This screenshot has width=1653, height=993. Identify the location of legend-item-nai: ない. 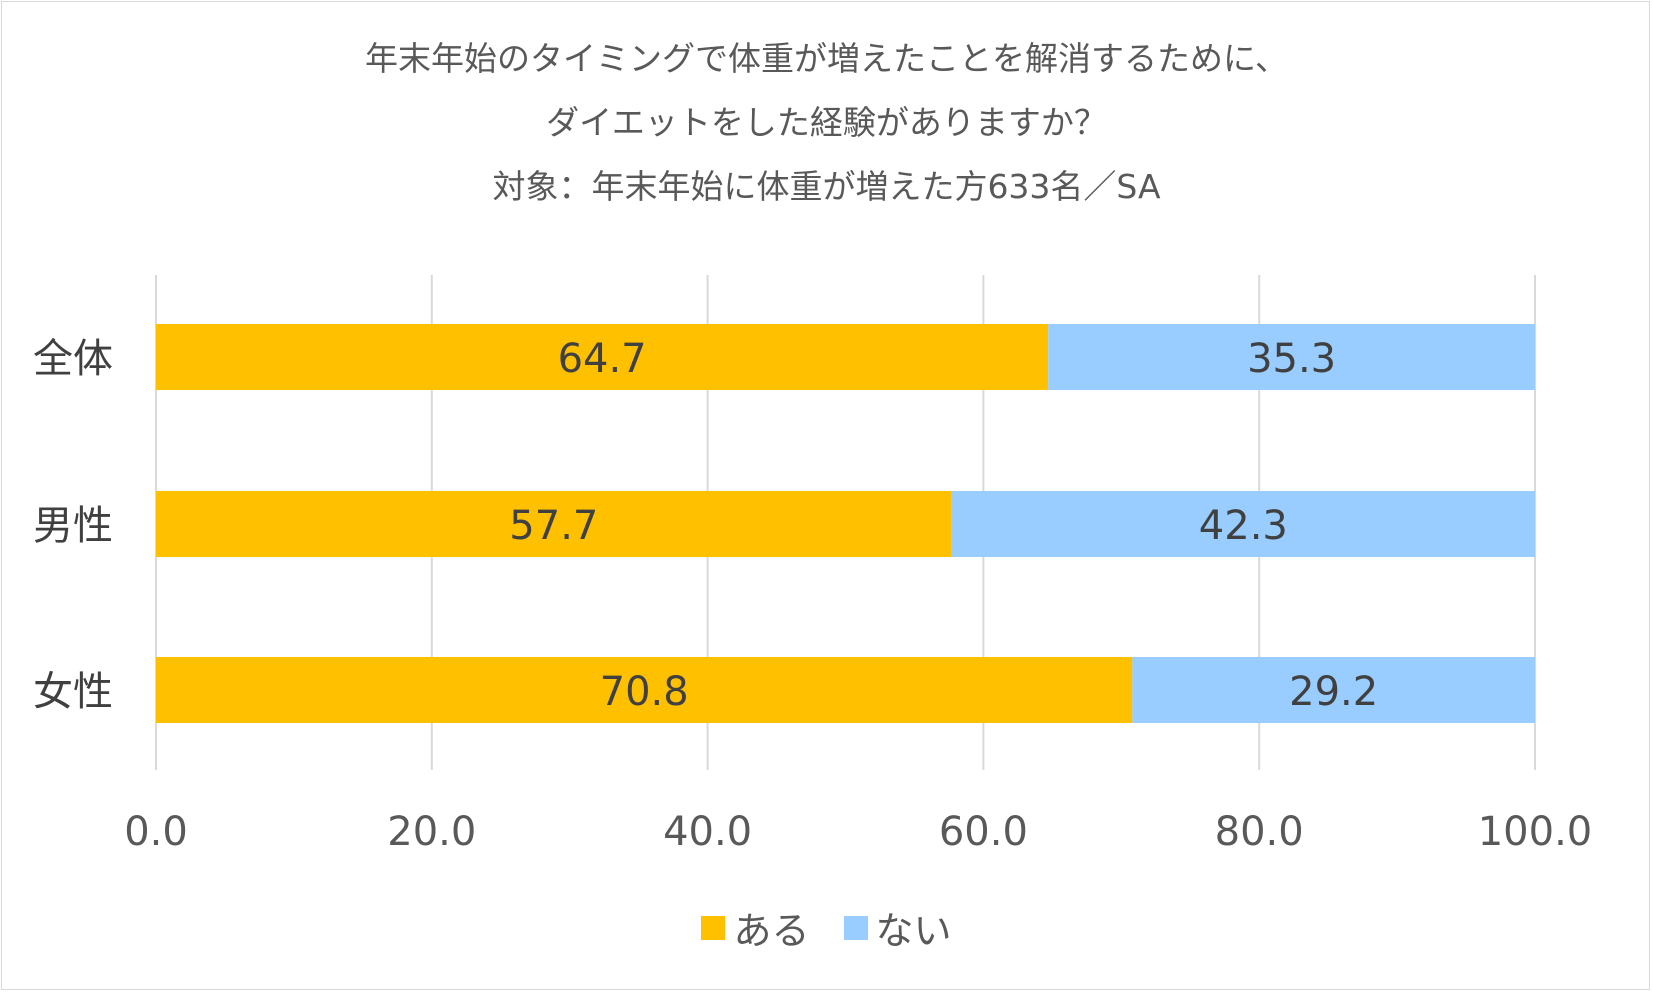
(897, 927).